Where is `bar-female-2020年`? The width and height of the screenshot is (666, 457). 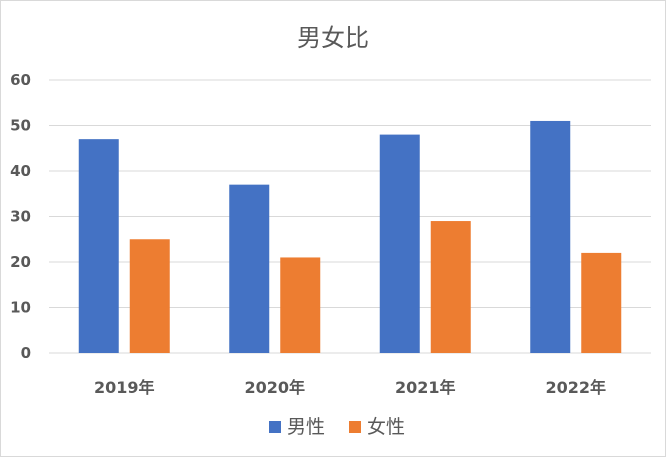 bar-female-2020年 is located at coordinates (300, 305).